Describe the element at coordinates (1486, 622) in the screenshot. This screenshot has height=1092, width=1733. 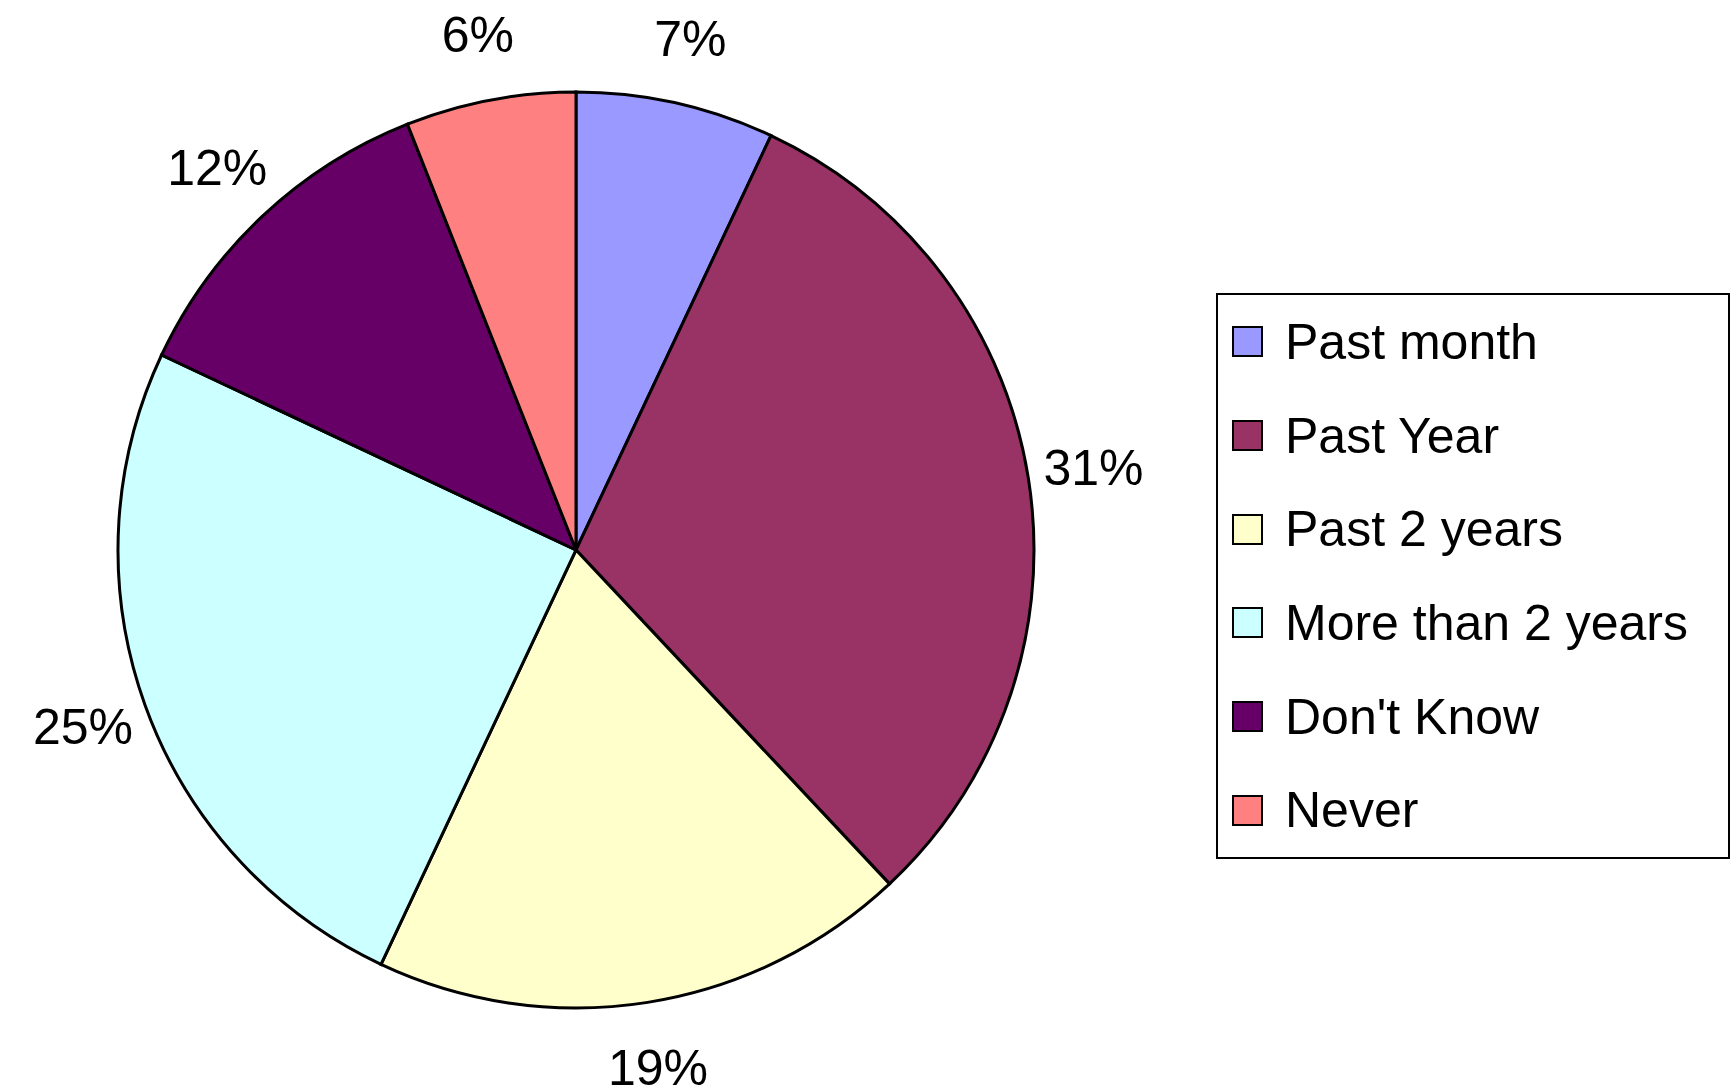
I see `legend-label: More than 2 years` at that location.